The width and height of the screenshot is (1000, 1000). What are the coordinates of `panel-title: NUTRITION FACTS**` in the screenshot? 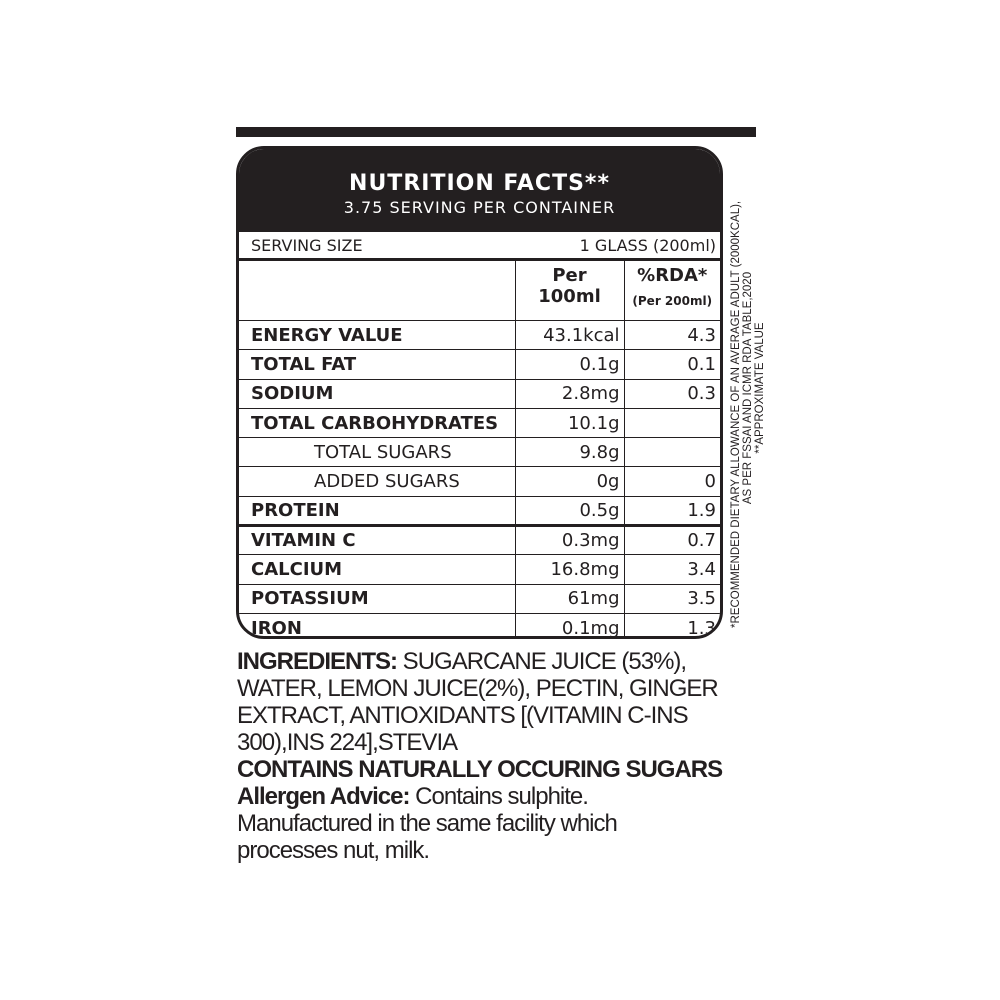 It's located at (479, 183).